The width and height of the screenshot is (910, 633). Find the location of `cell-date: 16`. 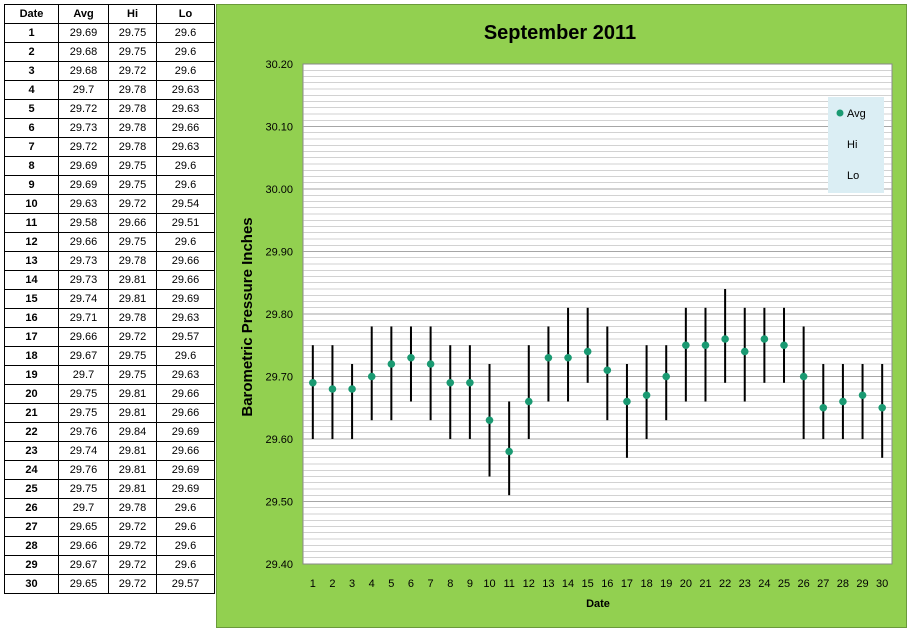

cell-date: 16 is located at coordinates (31, 318).